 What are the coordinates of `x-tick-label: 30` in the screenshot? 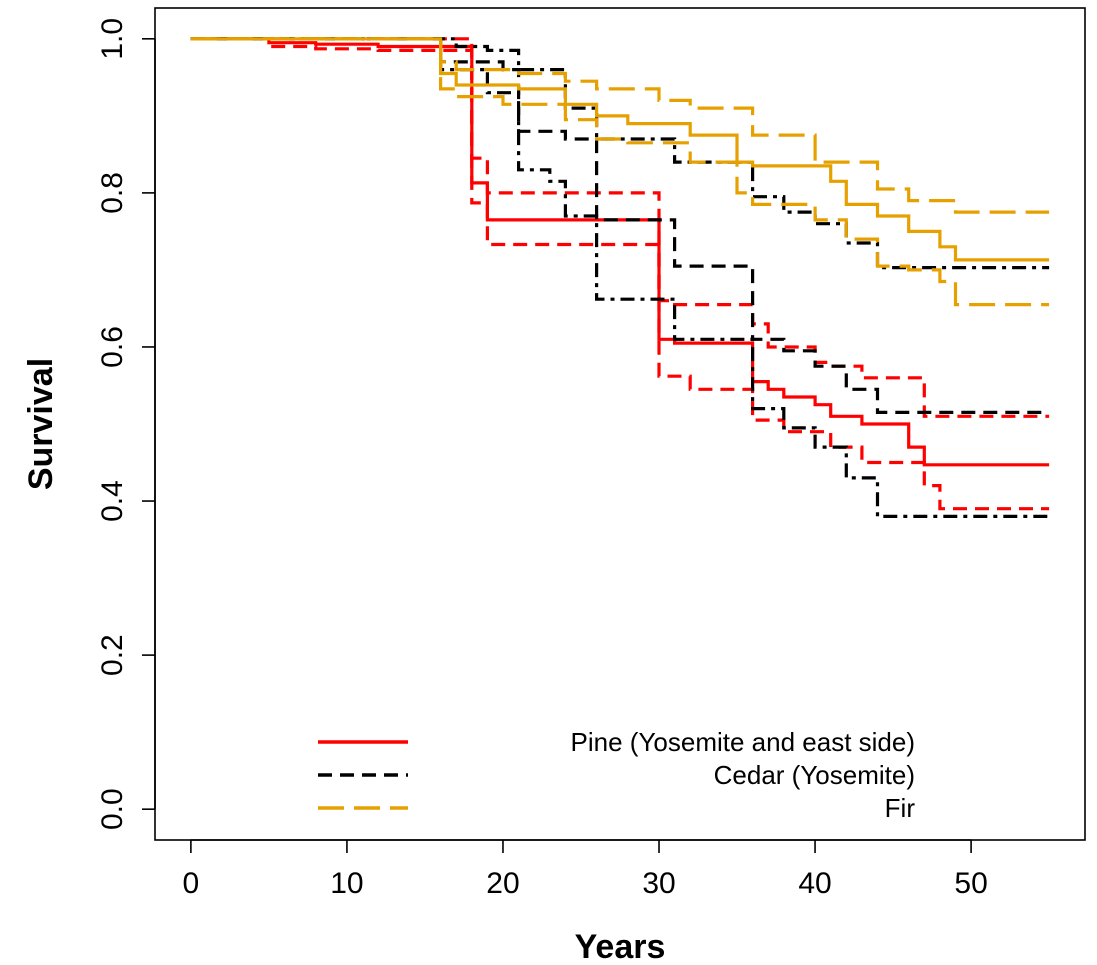 It's located at (658, 883).